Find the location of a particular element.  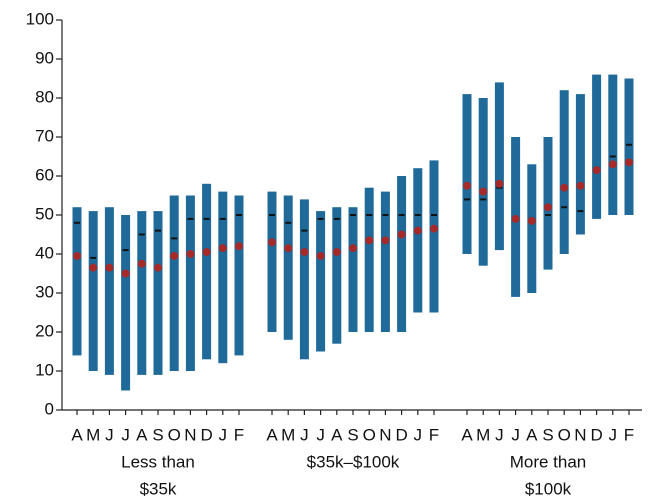

y-tick-label: 30 is located at coordinates (44, 291).